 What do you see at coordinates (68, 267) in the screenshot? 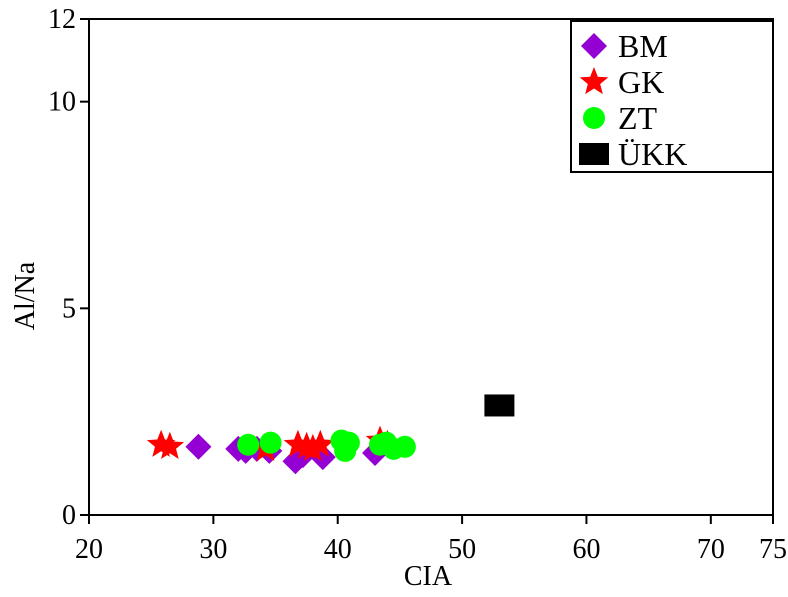
I see `y-axis: 0 5 10 12` at bounding box center [68, 267].